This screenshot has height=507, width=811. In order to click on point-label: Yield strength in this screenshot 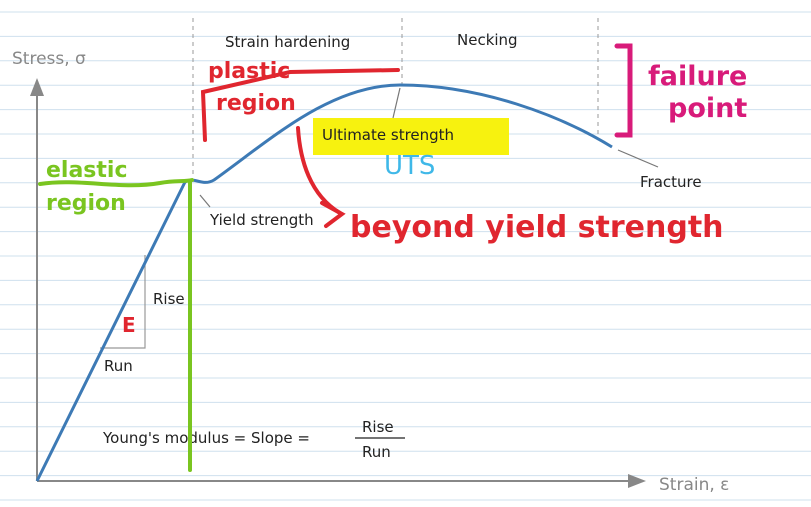, I will do `click(261, 220)`.